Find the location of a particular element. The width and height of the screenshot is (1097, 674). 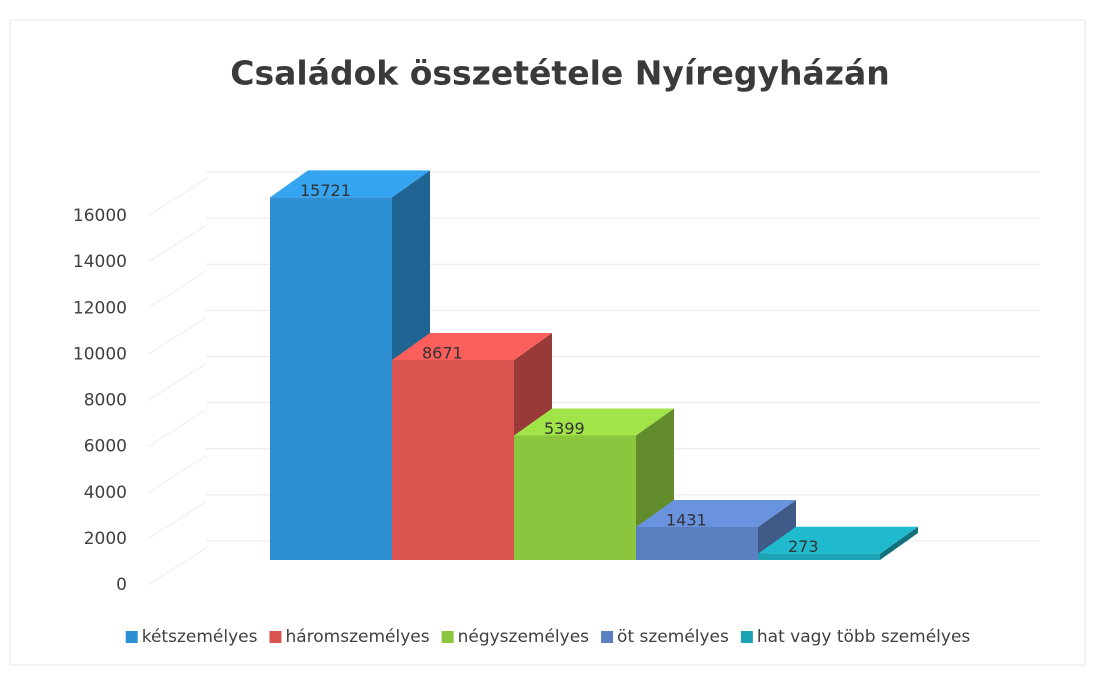

y-tick-label: 12000 is located at coordinates (100, 308).